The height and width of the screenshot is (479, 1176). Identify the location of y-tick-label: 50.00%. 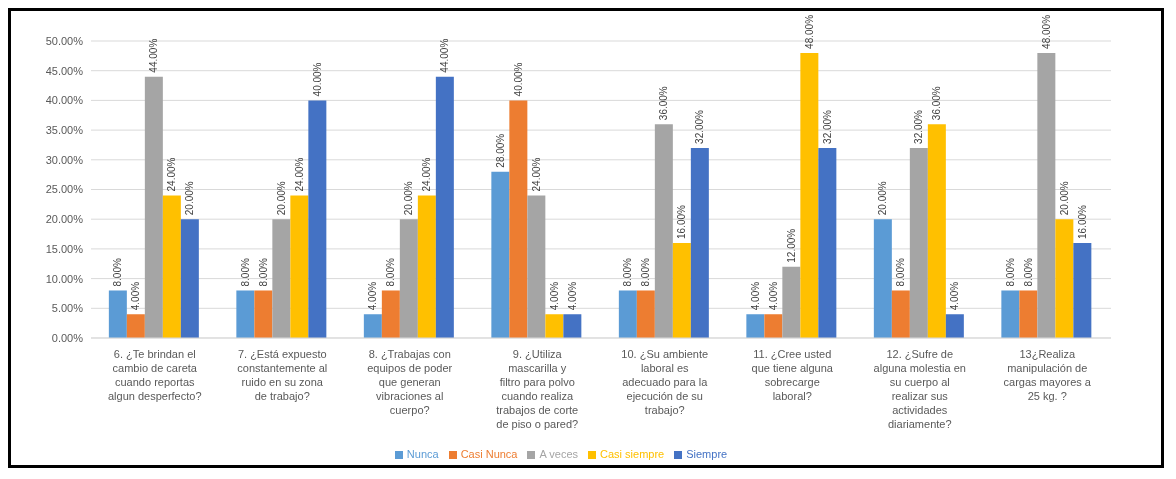
(64, 40).